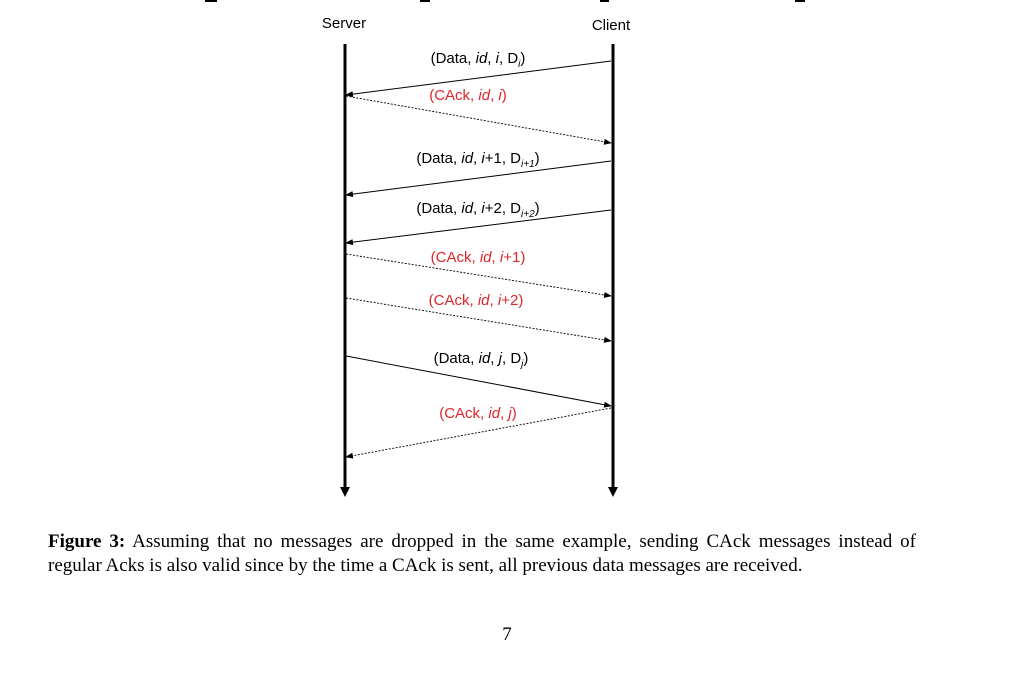  I want to click on client-label: Client, so click(611, 25).